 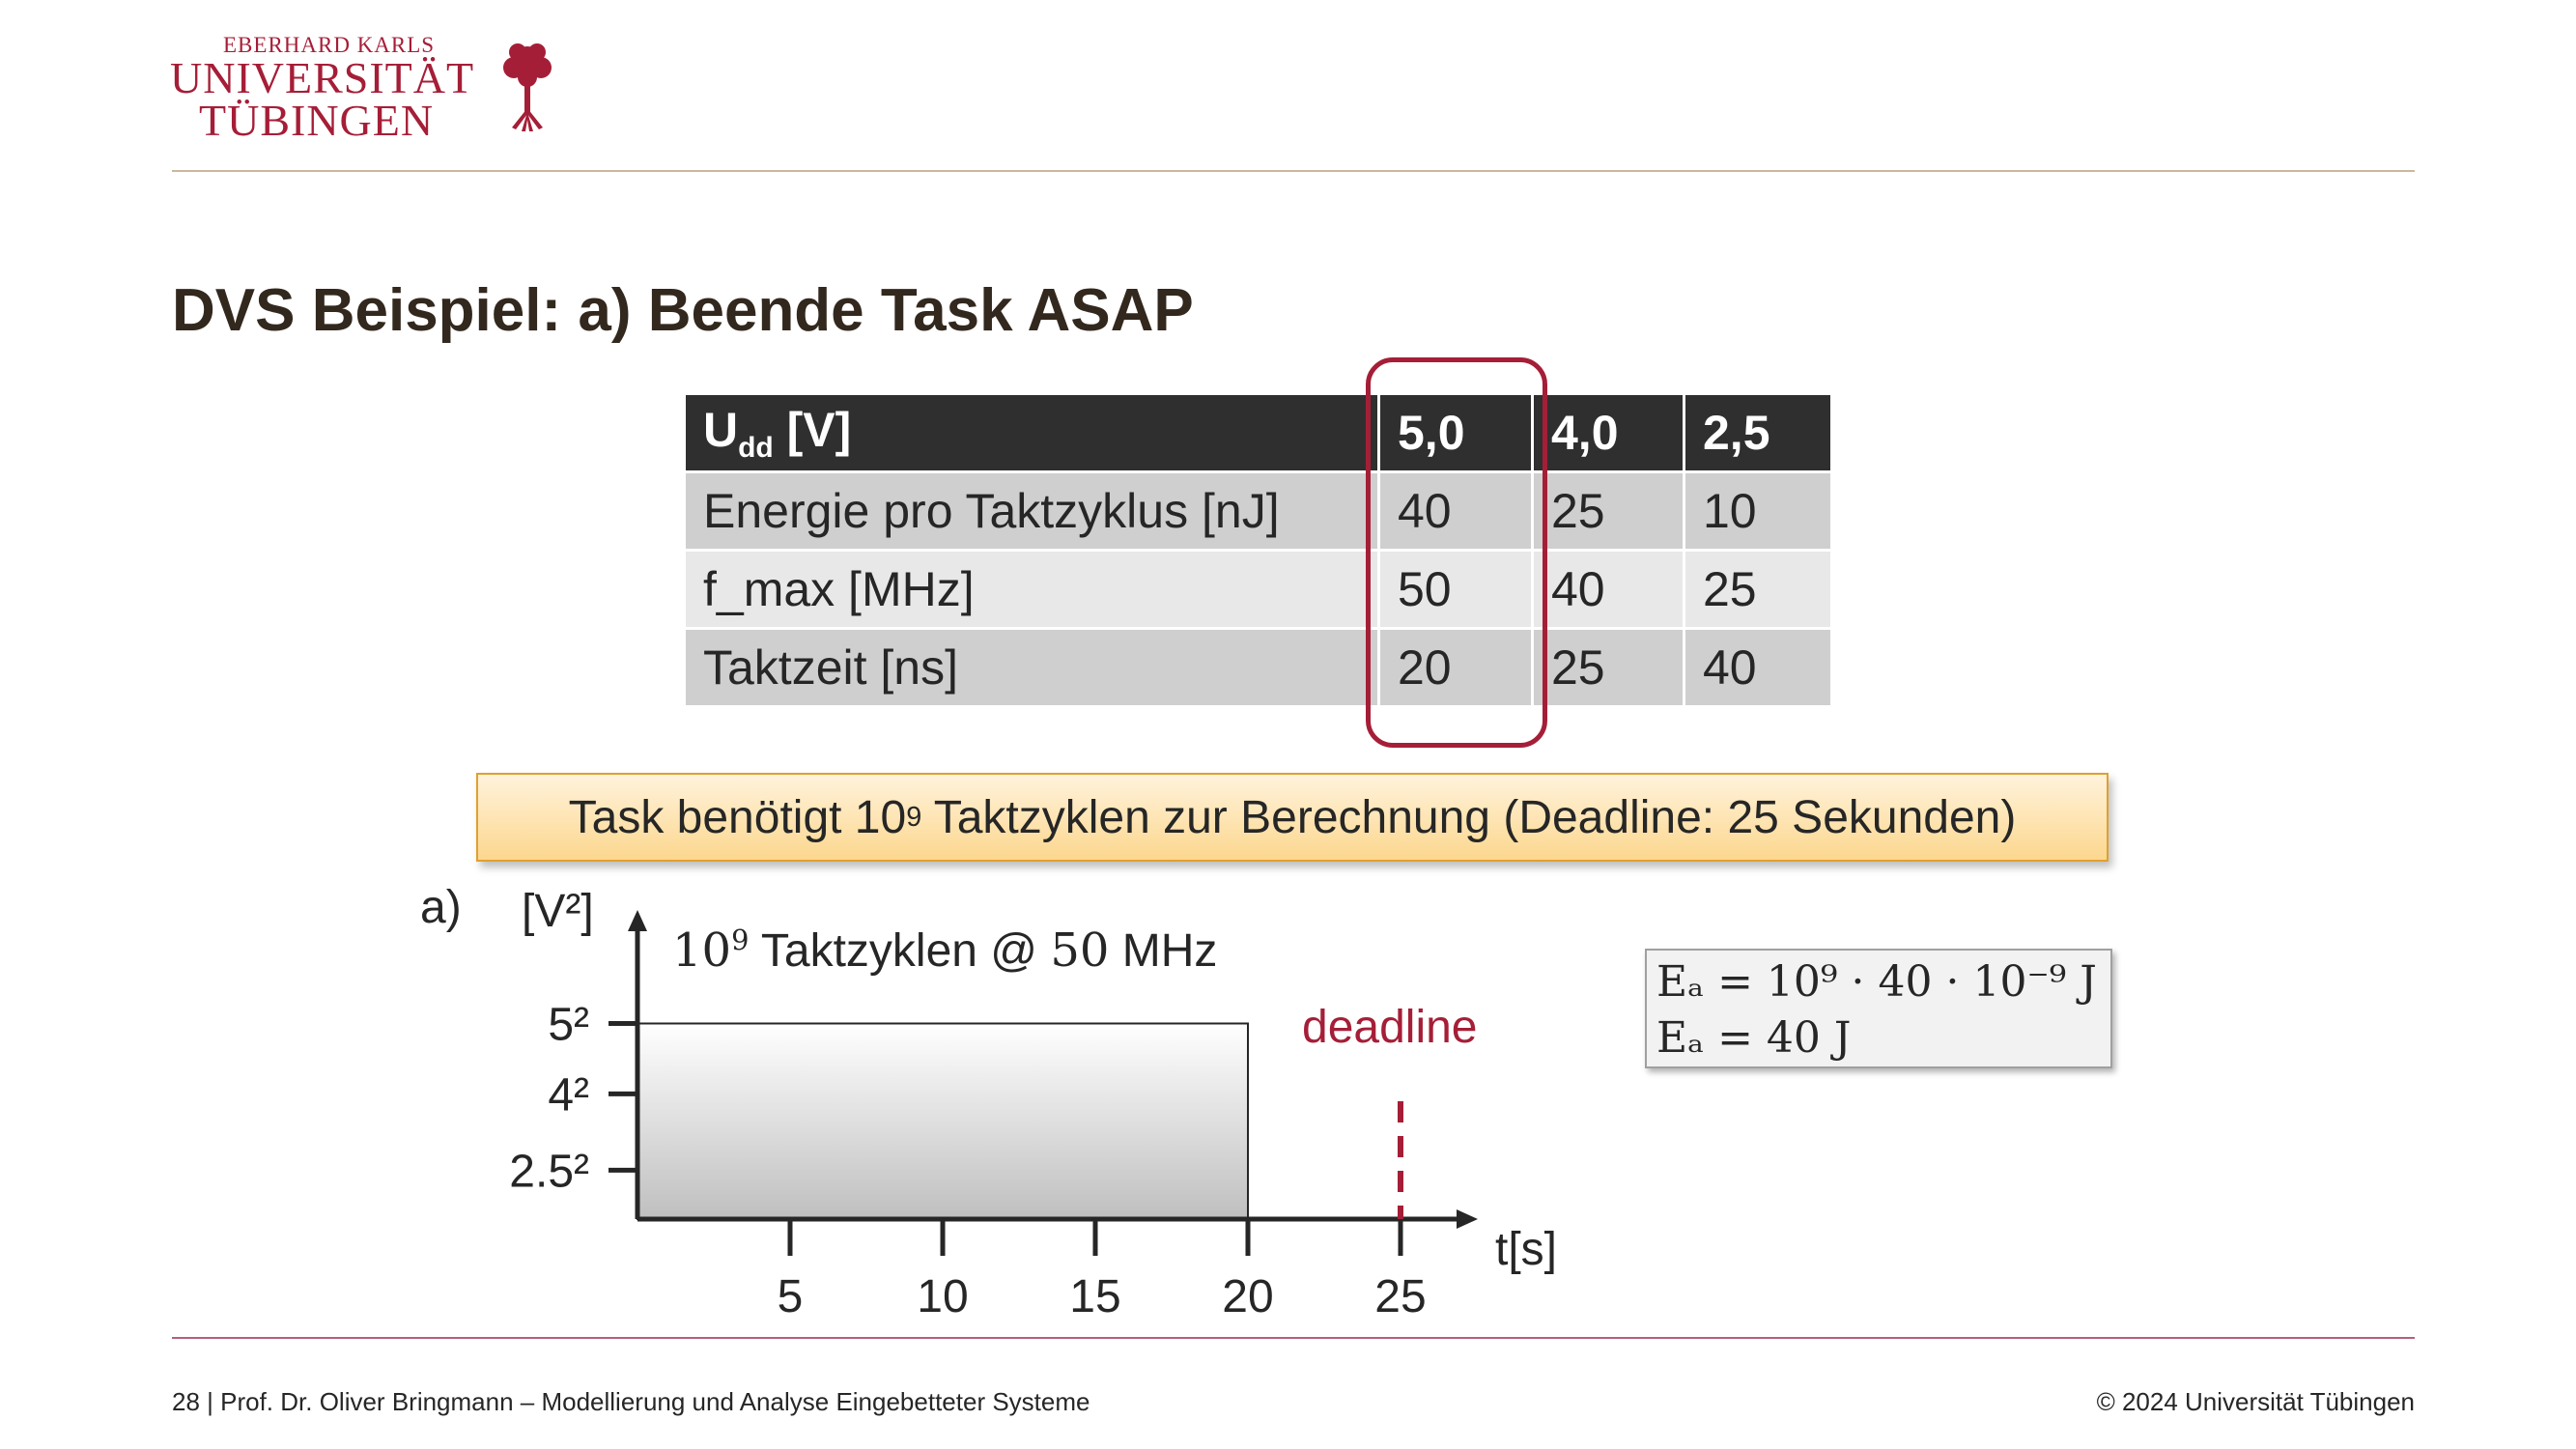 I want to click on voltage-bar, so click(x=943, y=1121).